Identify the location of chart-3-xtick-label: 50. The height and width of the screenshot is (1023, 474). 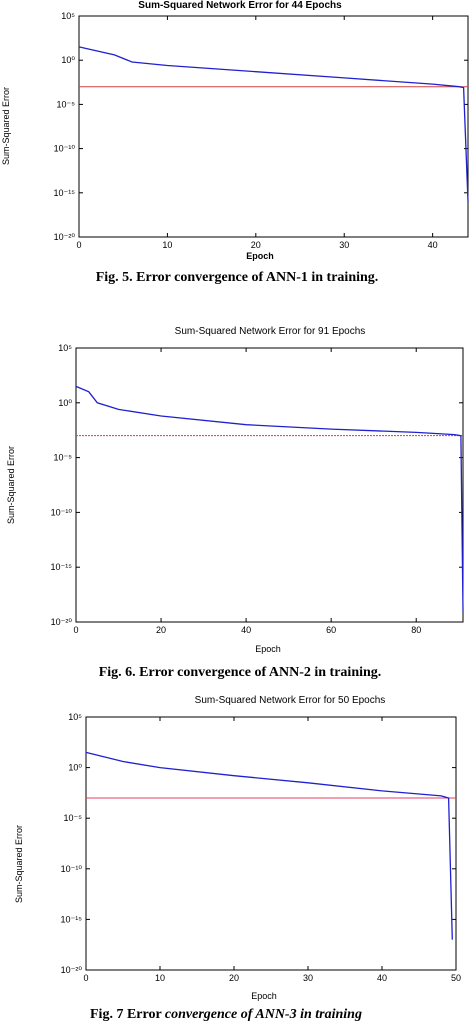
(456, 978).